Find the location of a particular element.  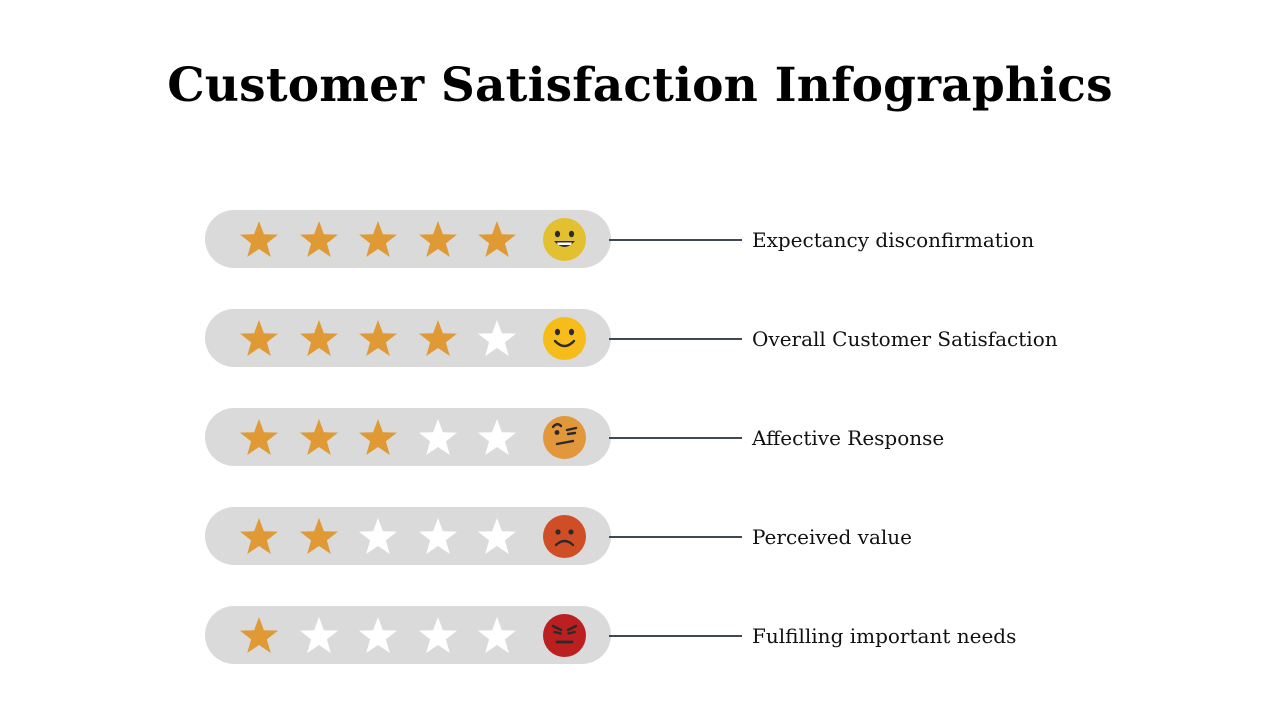

angry-face-icon is located at coordinates (564, 635).